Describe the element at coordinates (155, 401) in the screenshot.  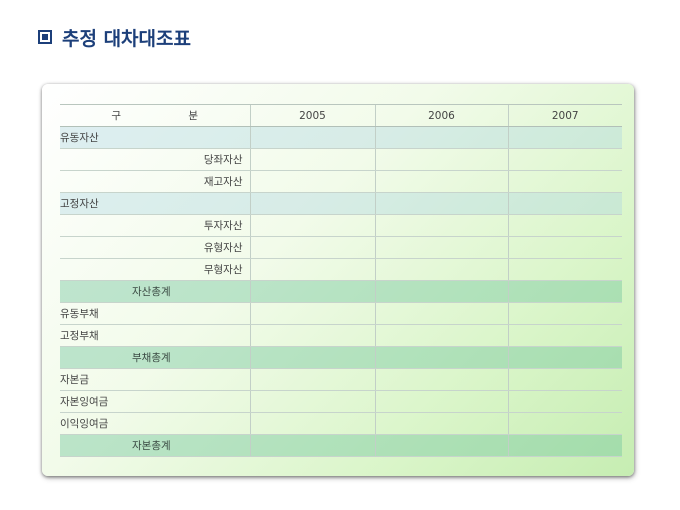
I see `row-label: 자본잉여금` at that location.